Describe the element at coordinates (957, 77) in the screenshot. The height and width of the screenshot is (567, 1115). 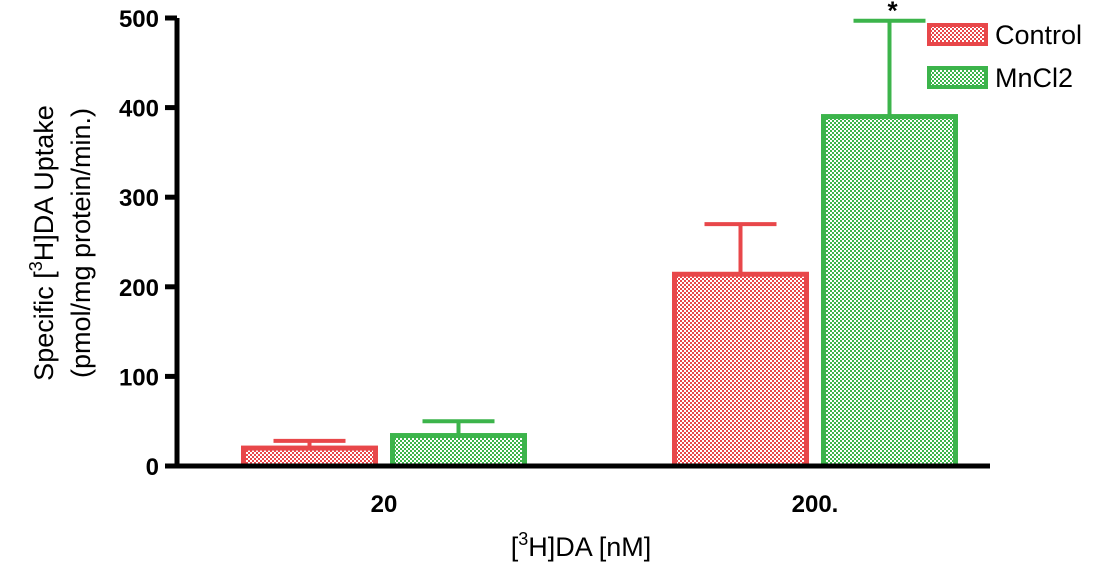
I see `legend-swatch-mncl2` at that location.